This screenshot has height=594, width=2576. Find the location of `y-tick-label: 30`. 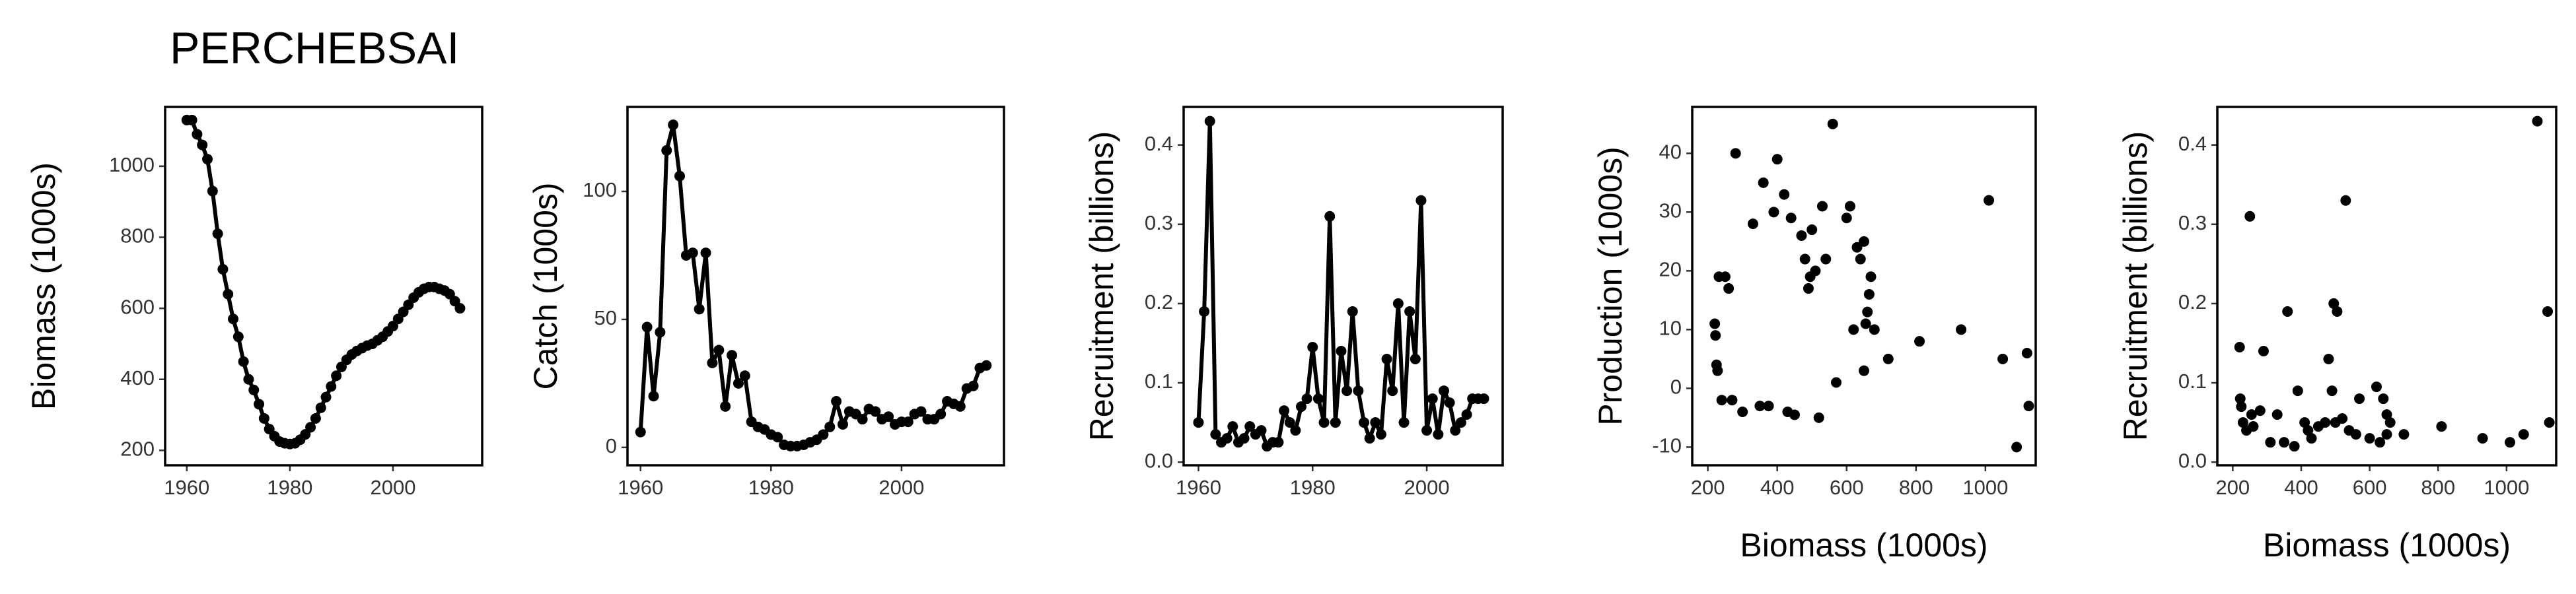

y-tick-label: 30 is located at coordinates (1670, 210).